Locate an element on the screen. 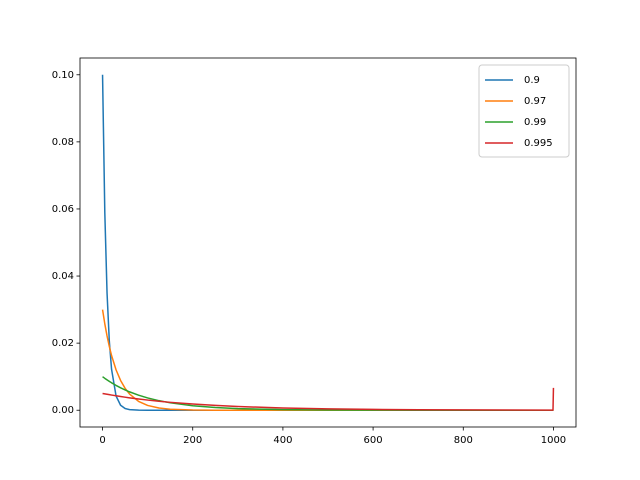  legend-label: 0.99 is located at coordinates (535, 122).